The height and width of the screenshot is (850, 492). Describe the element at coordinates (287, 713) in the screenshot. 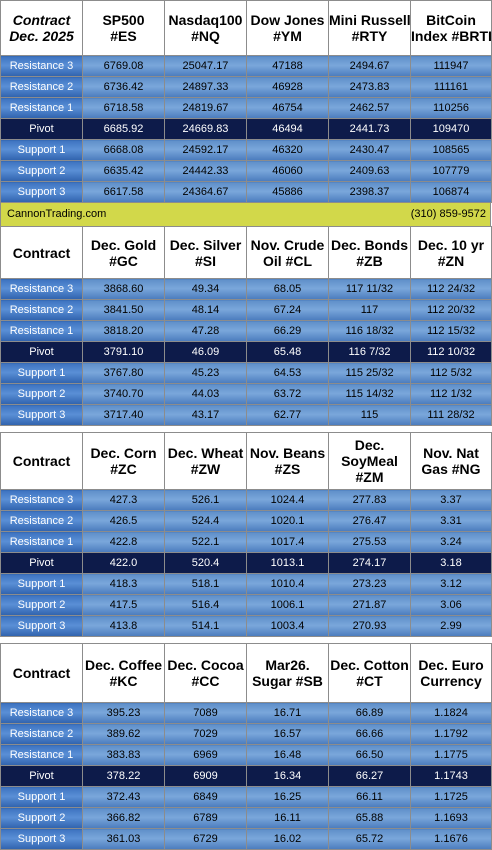

I see `level-value: 16.71` at that location.